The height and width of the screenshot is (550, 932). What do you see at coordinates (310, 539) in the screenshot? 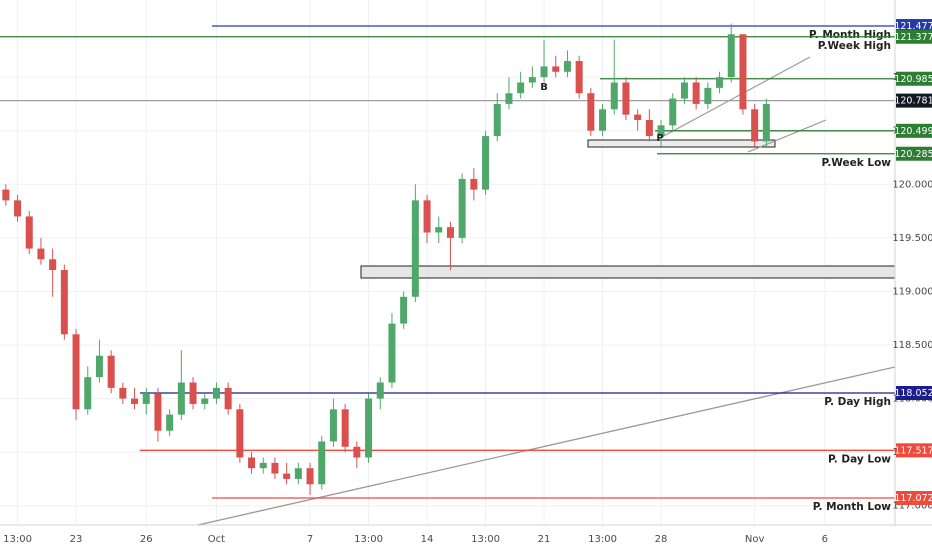
I see `x-tick-label: 7` at bounding box center [310, 539].